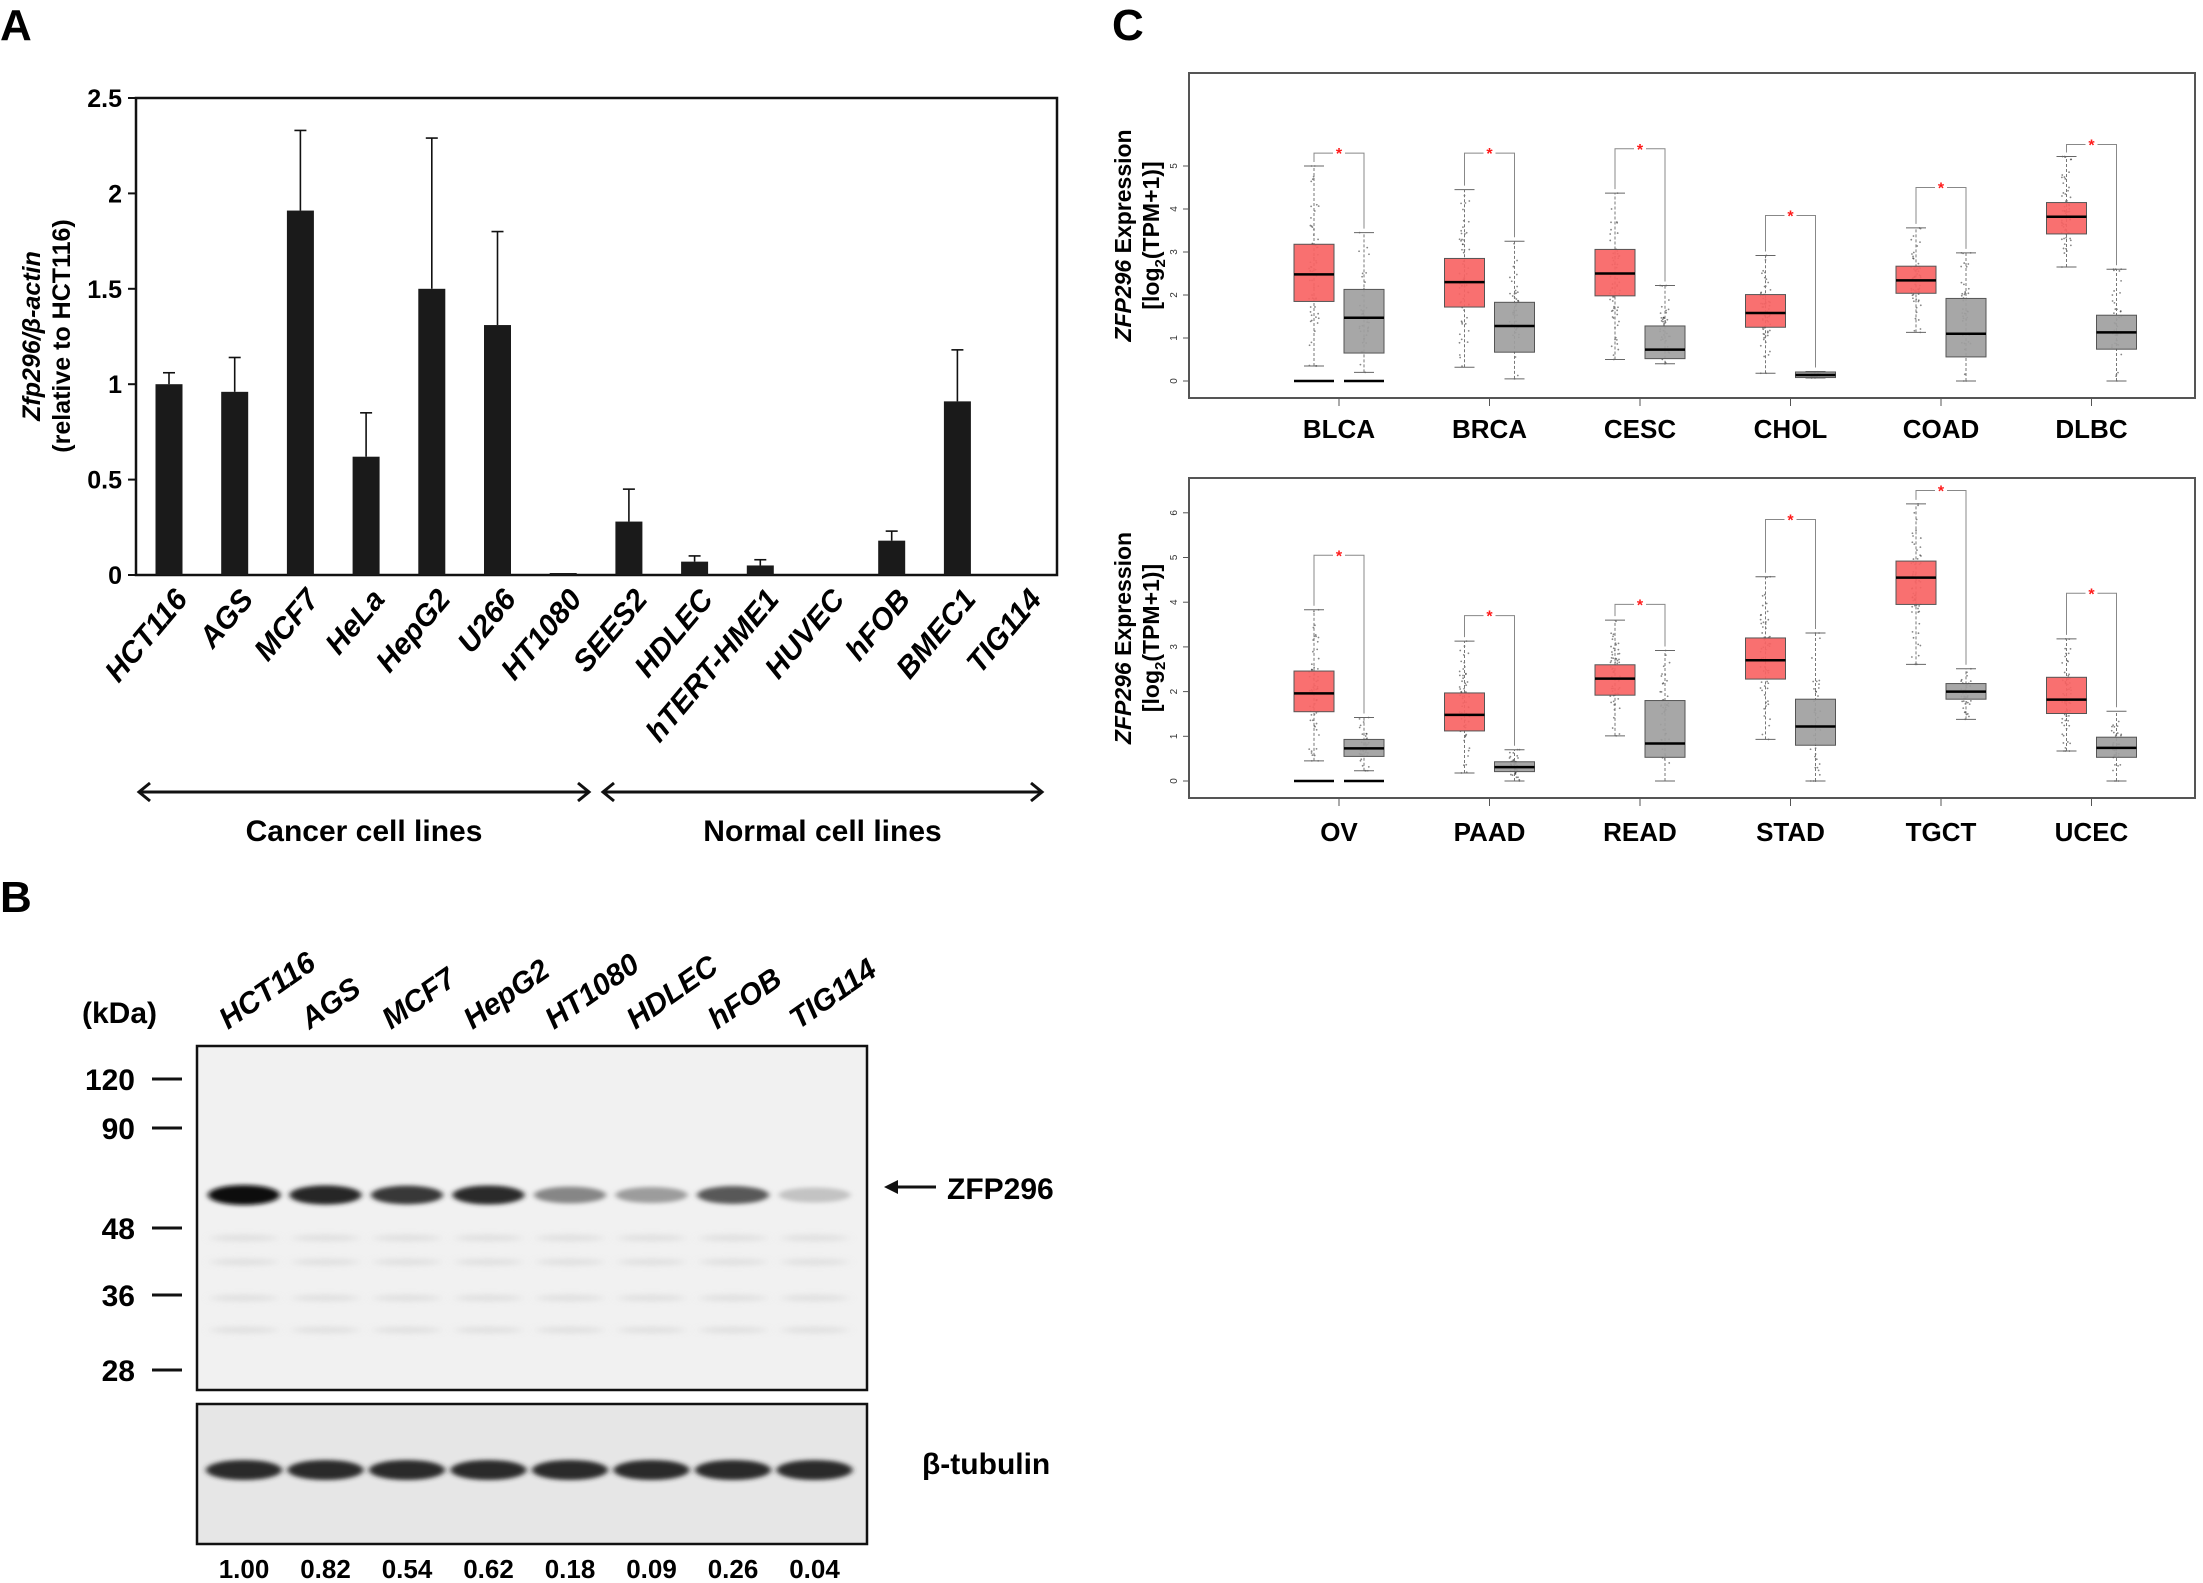 This screenshot has width=2203, height=1583. Describe the element at coordinates (1174, 647) in the screenshot. I see `y-tick-label: 3` at that location.